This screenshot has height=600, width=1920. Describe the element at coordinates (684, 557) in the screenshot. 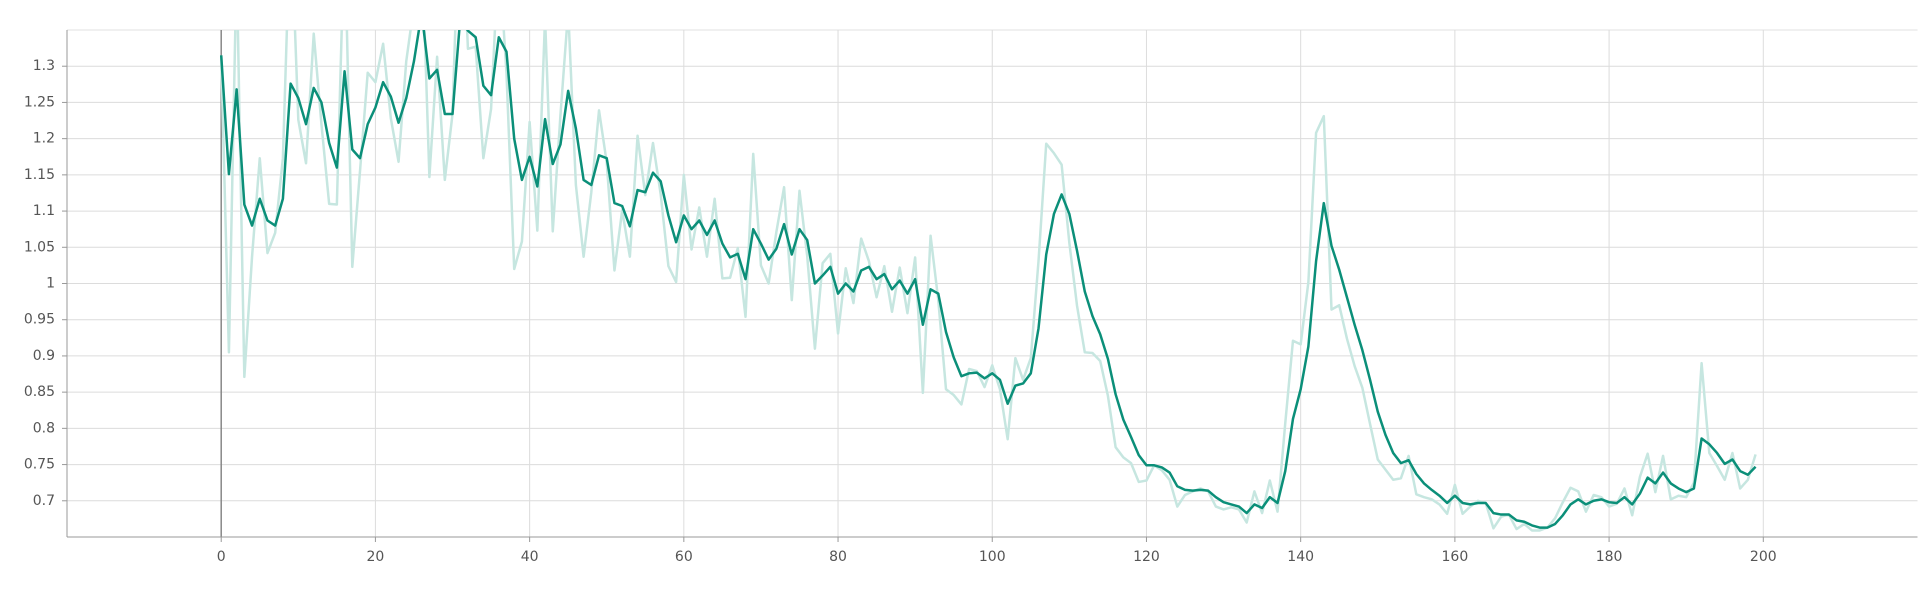

I see `x-tick-label: 60` at that location.